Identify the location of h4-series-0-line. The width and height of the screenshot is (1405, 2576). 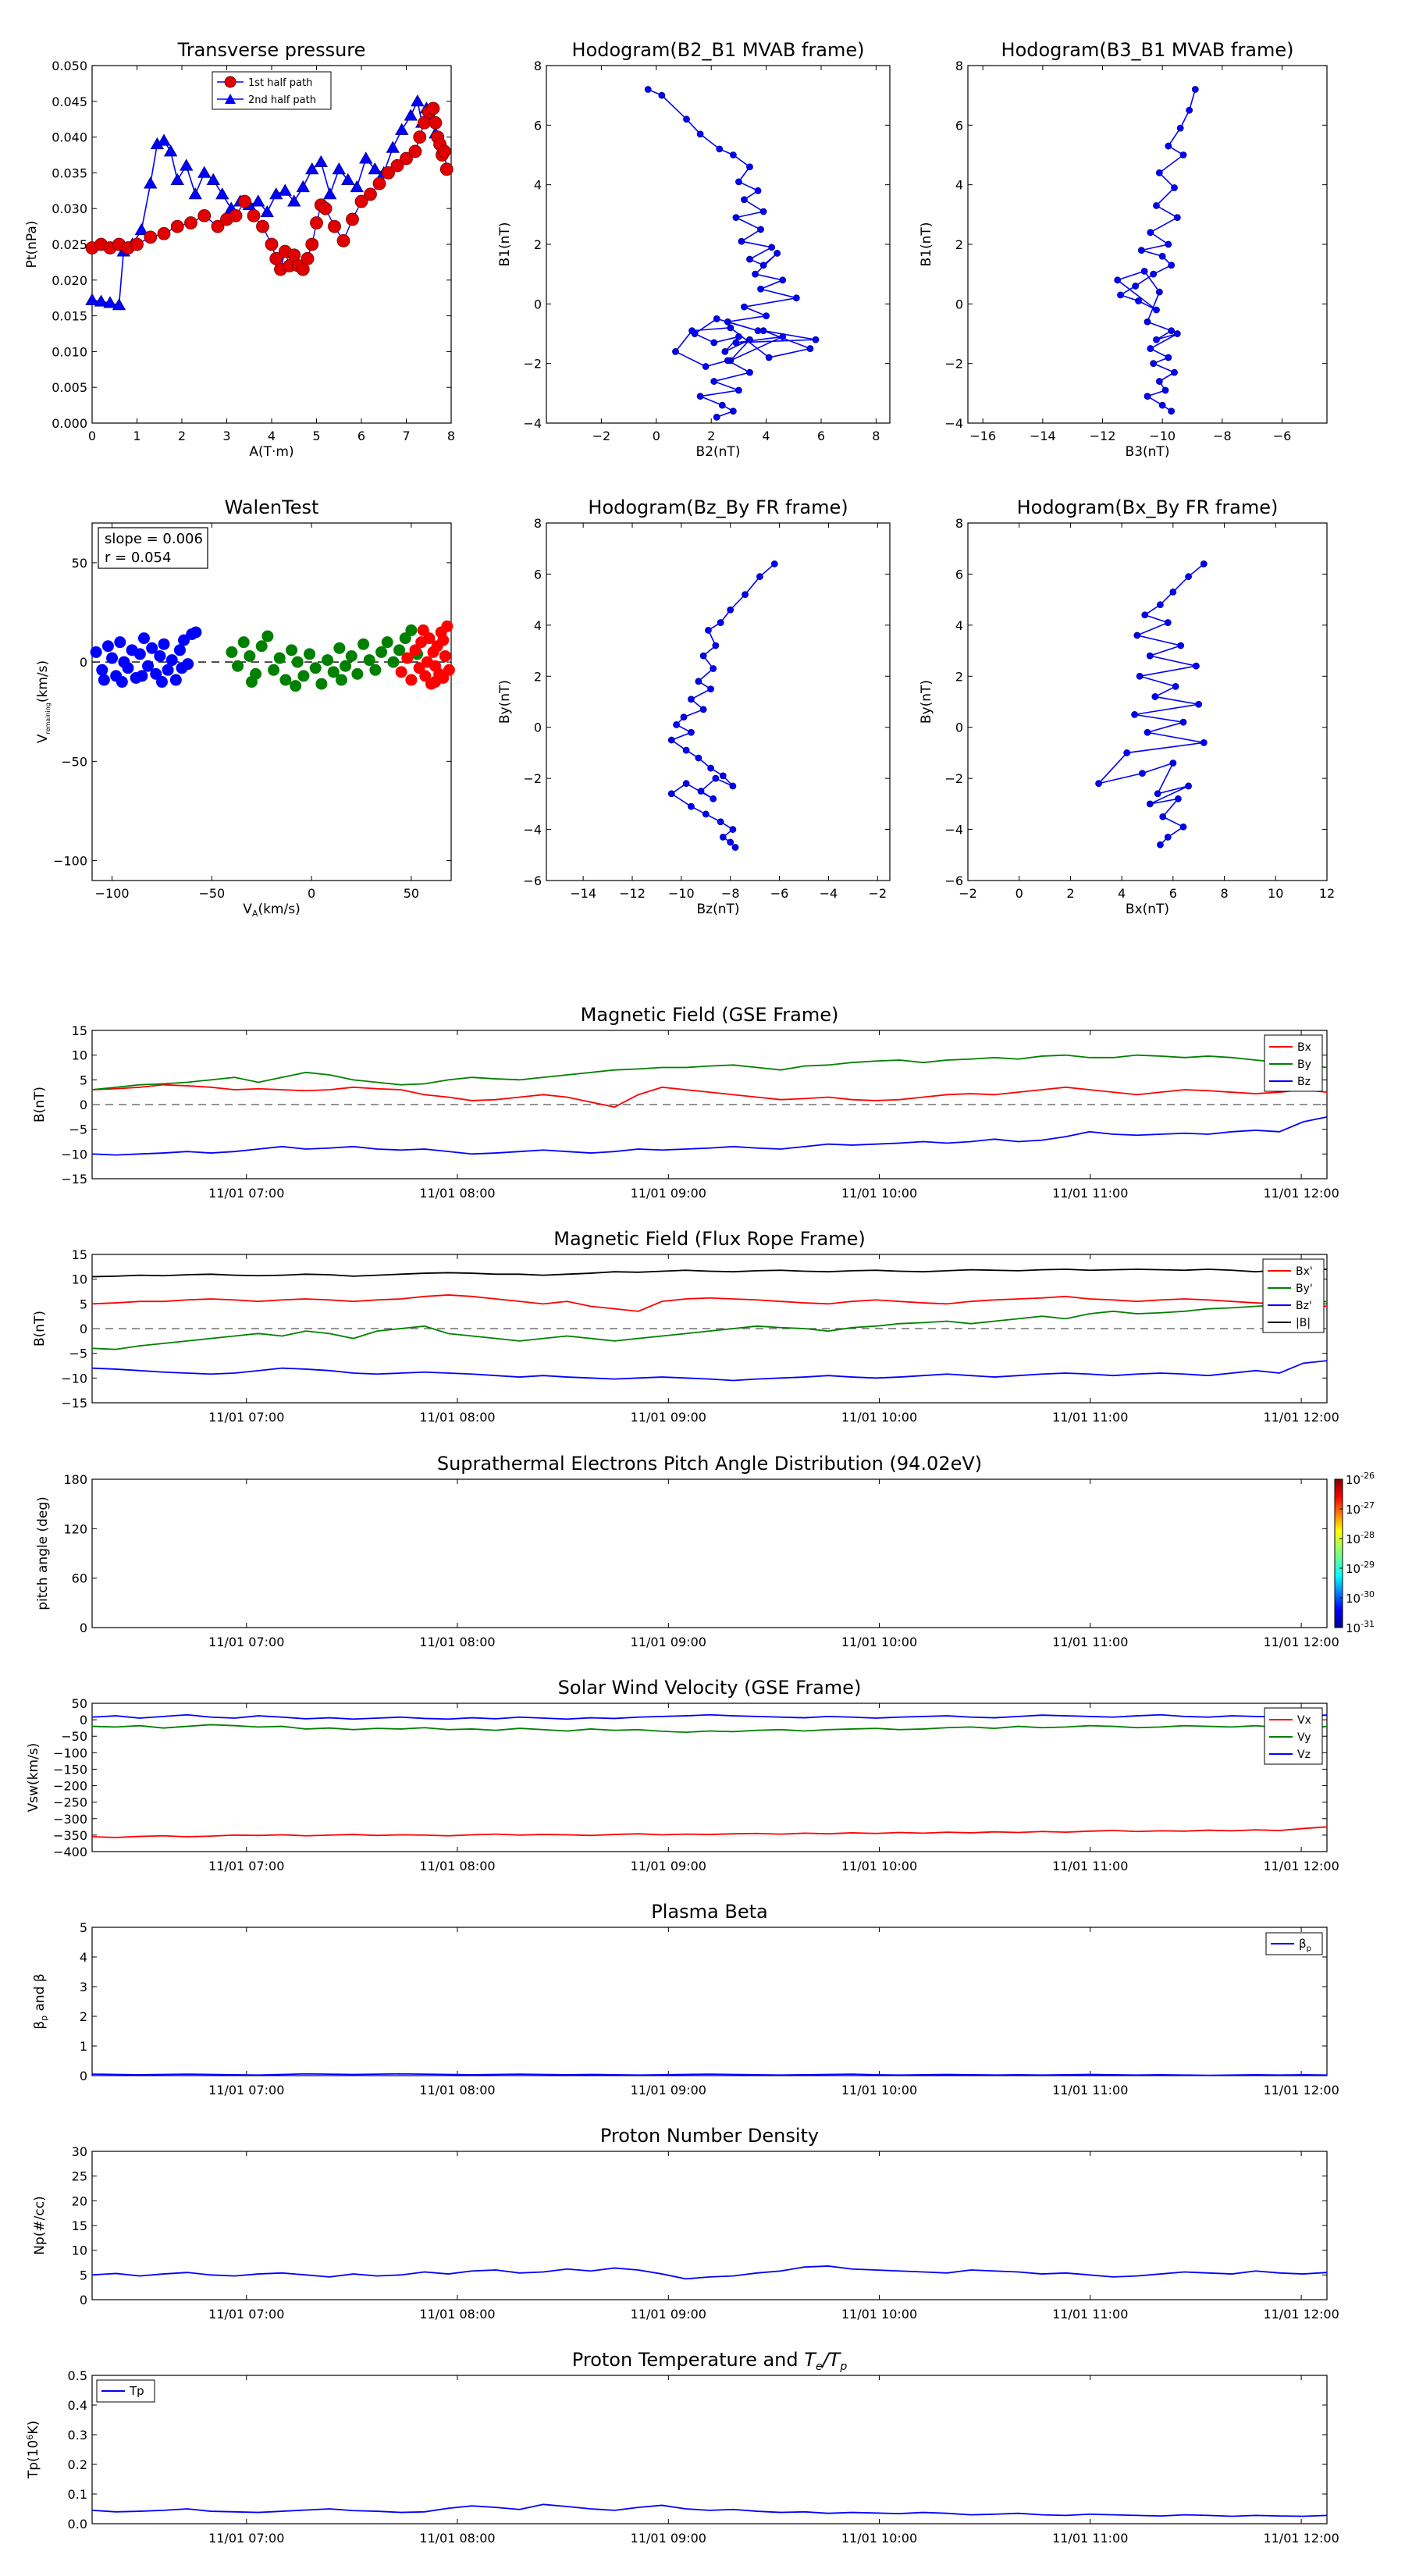
(1151, 704).